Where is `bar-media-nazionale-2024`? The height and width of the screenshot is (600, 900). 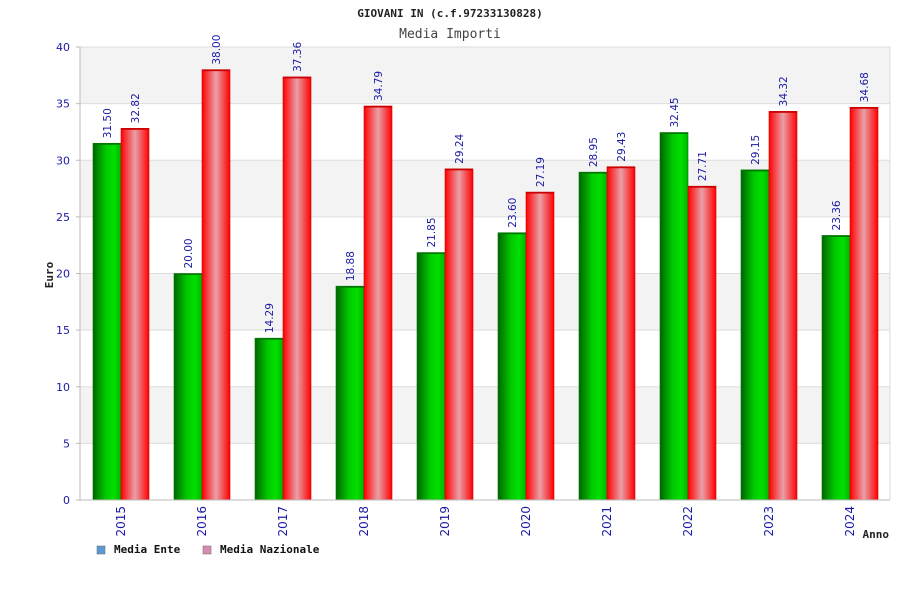
bar-media-nazionale-2024 is located at coordinates (864, 303).